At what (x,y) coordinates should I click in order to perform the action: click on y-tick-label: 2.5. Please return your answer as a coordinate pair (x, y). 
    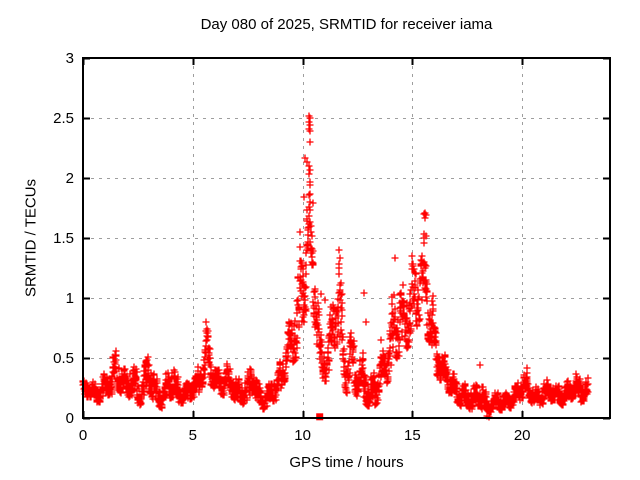
    Looking at the image, I should click on (63, 118).